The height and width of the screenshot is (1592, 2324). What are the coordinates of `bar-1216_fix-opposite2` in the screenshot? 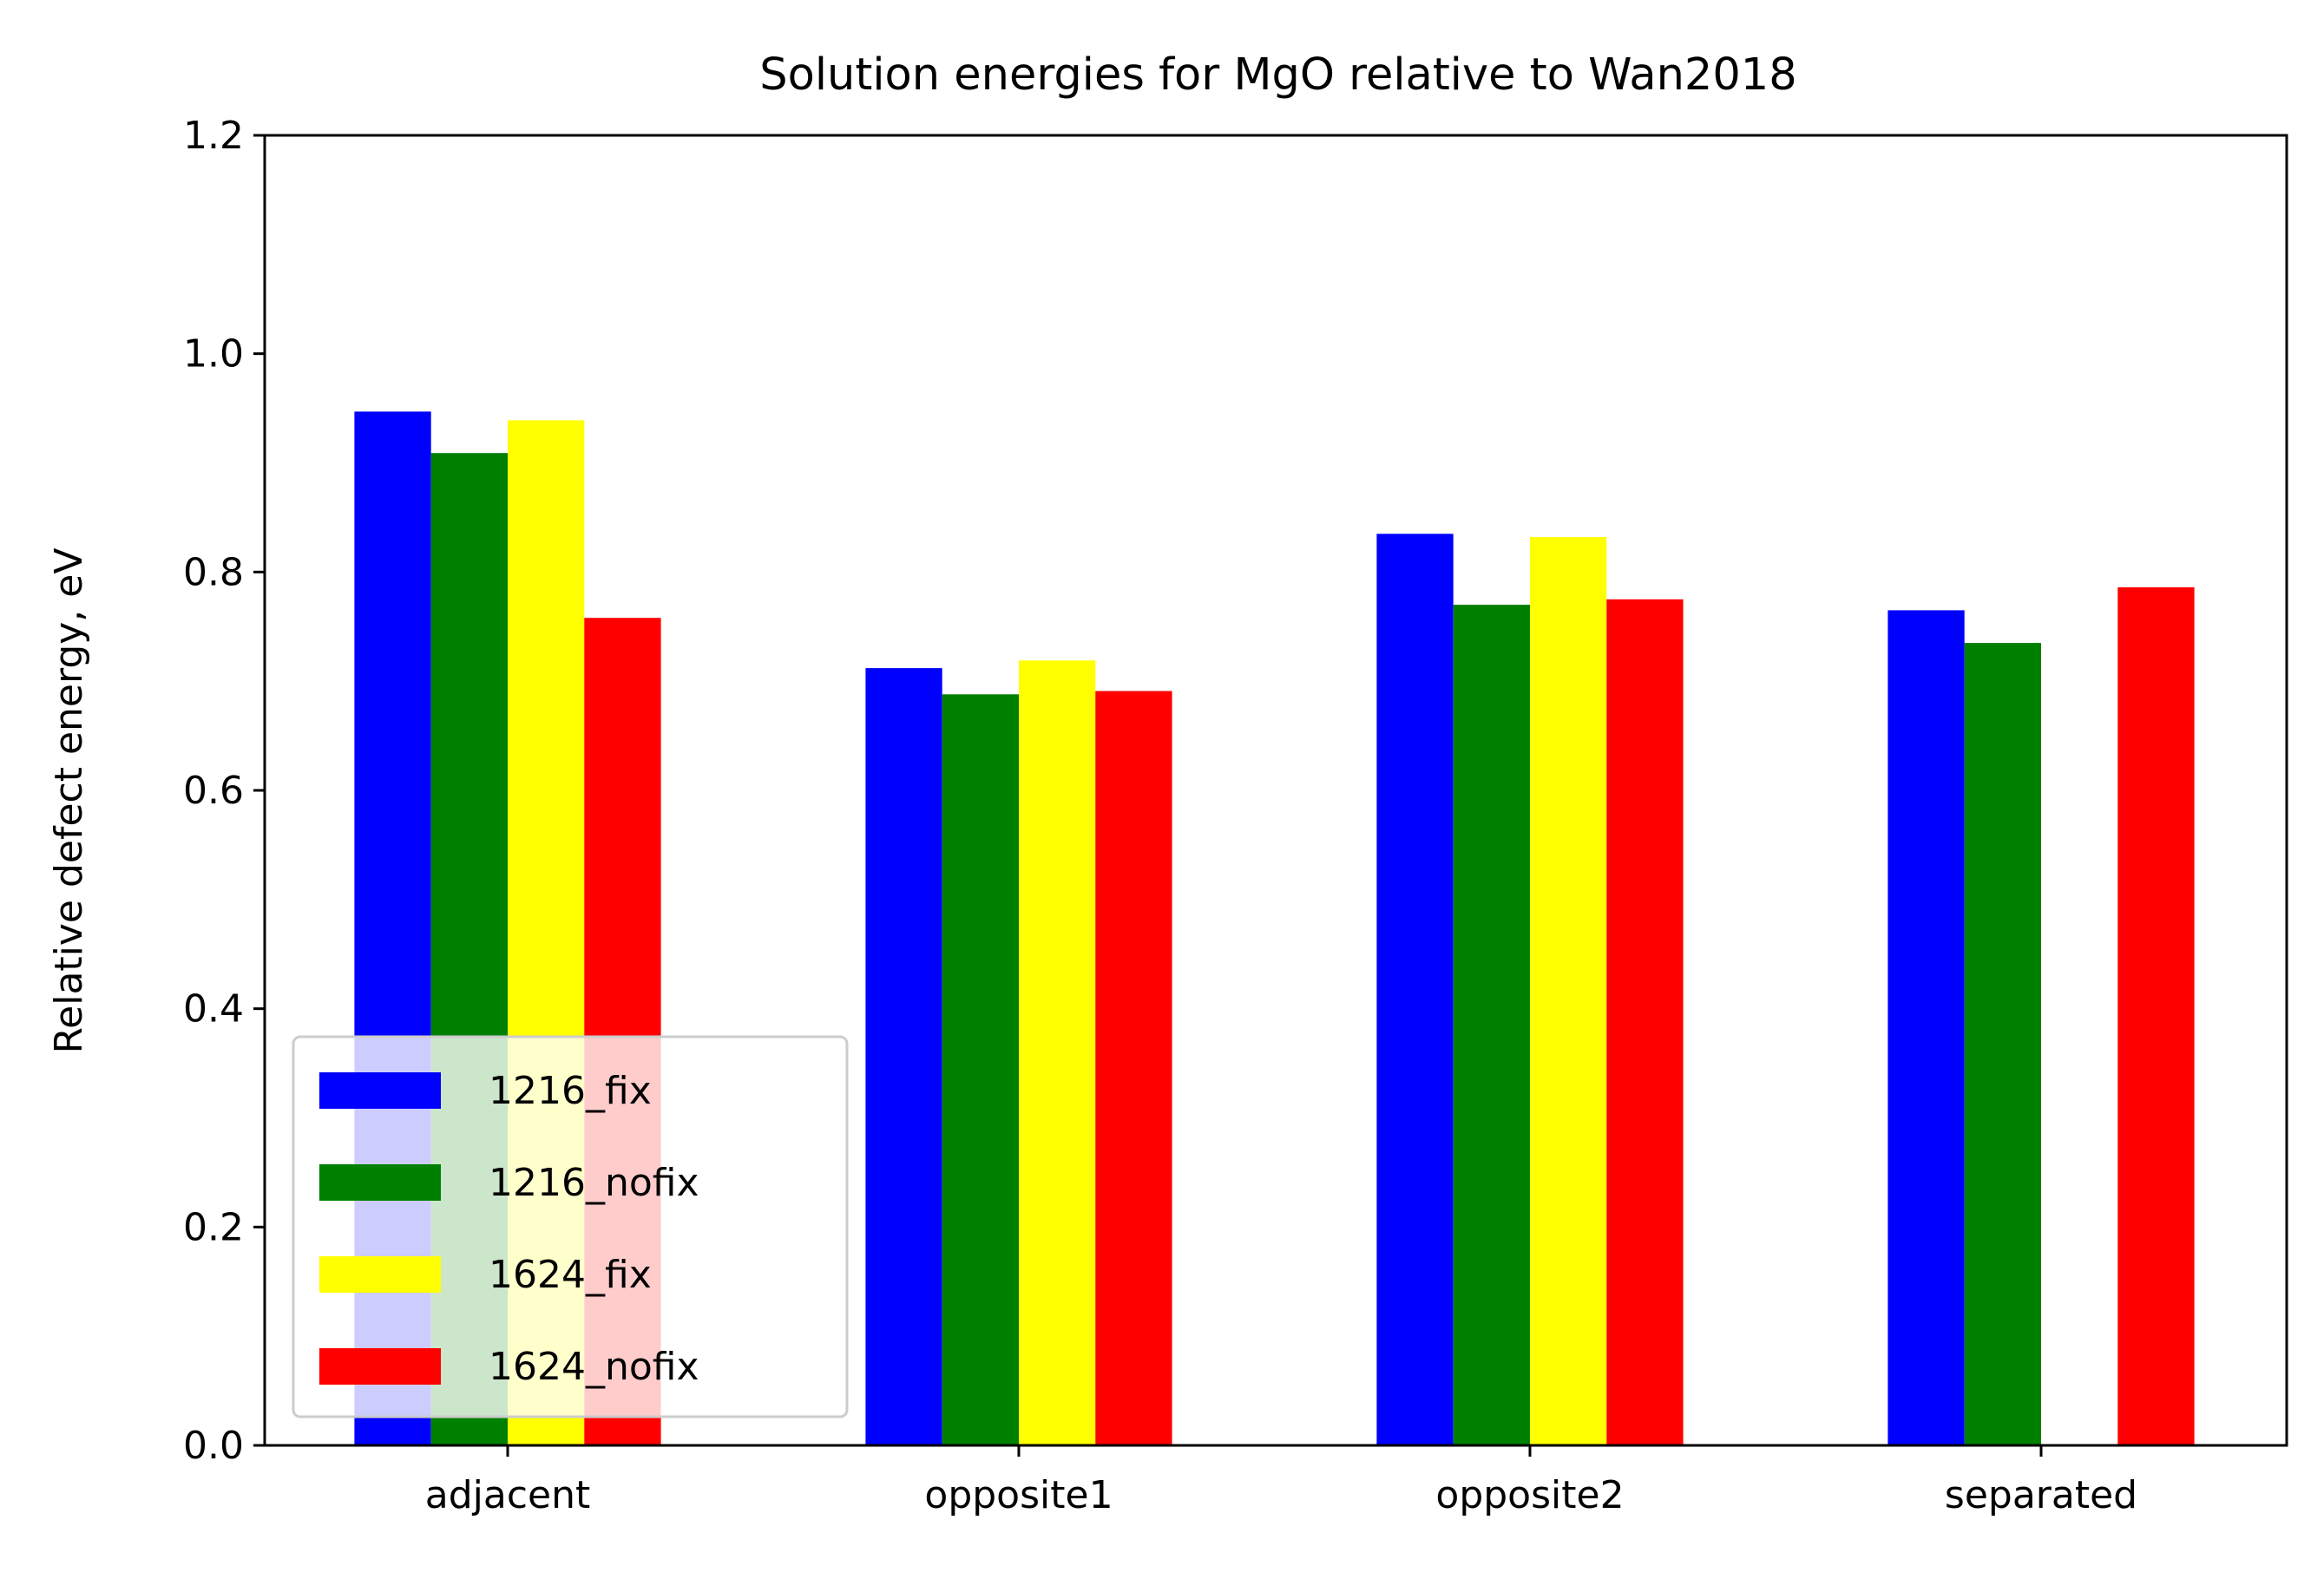 It's located at (1415, 990).